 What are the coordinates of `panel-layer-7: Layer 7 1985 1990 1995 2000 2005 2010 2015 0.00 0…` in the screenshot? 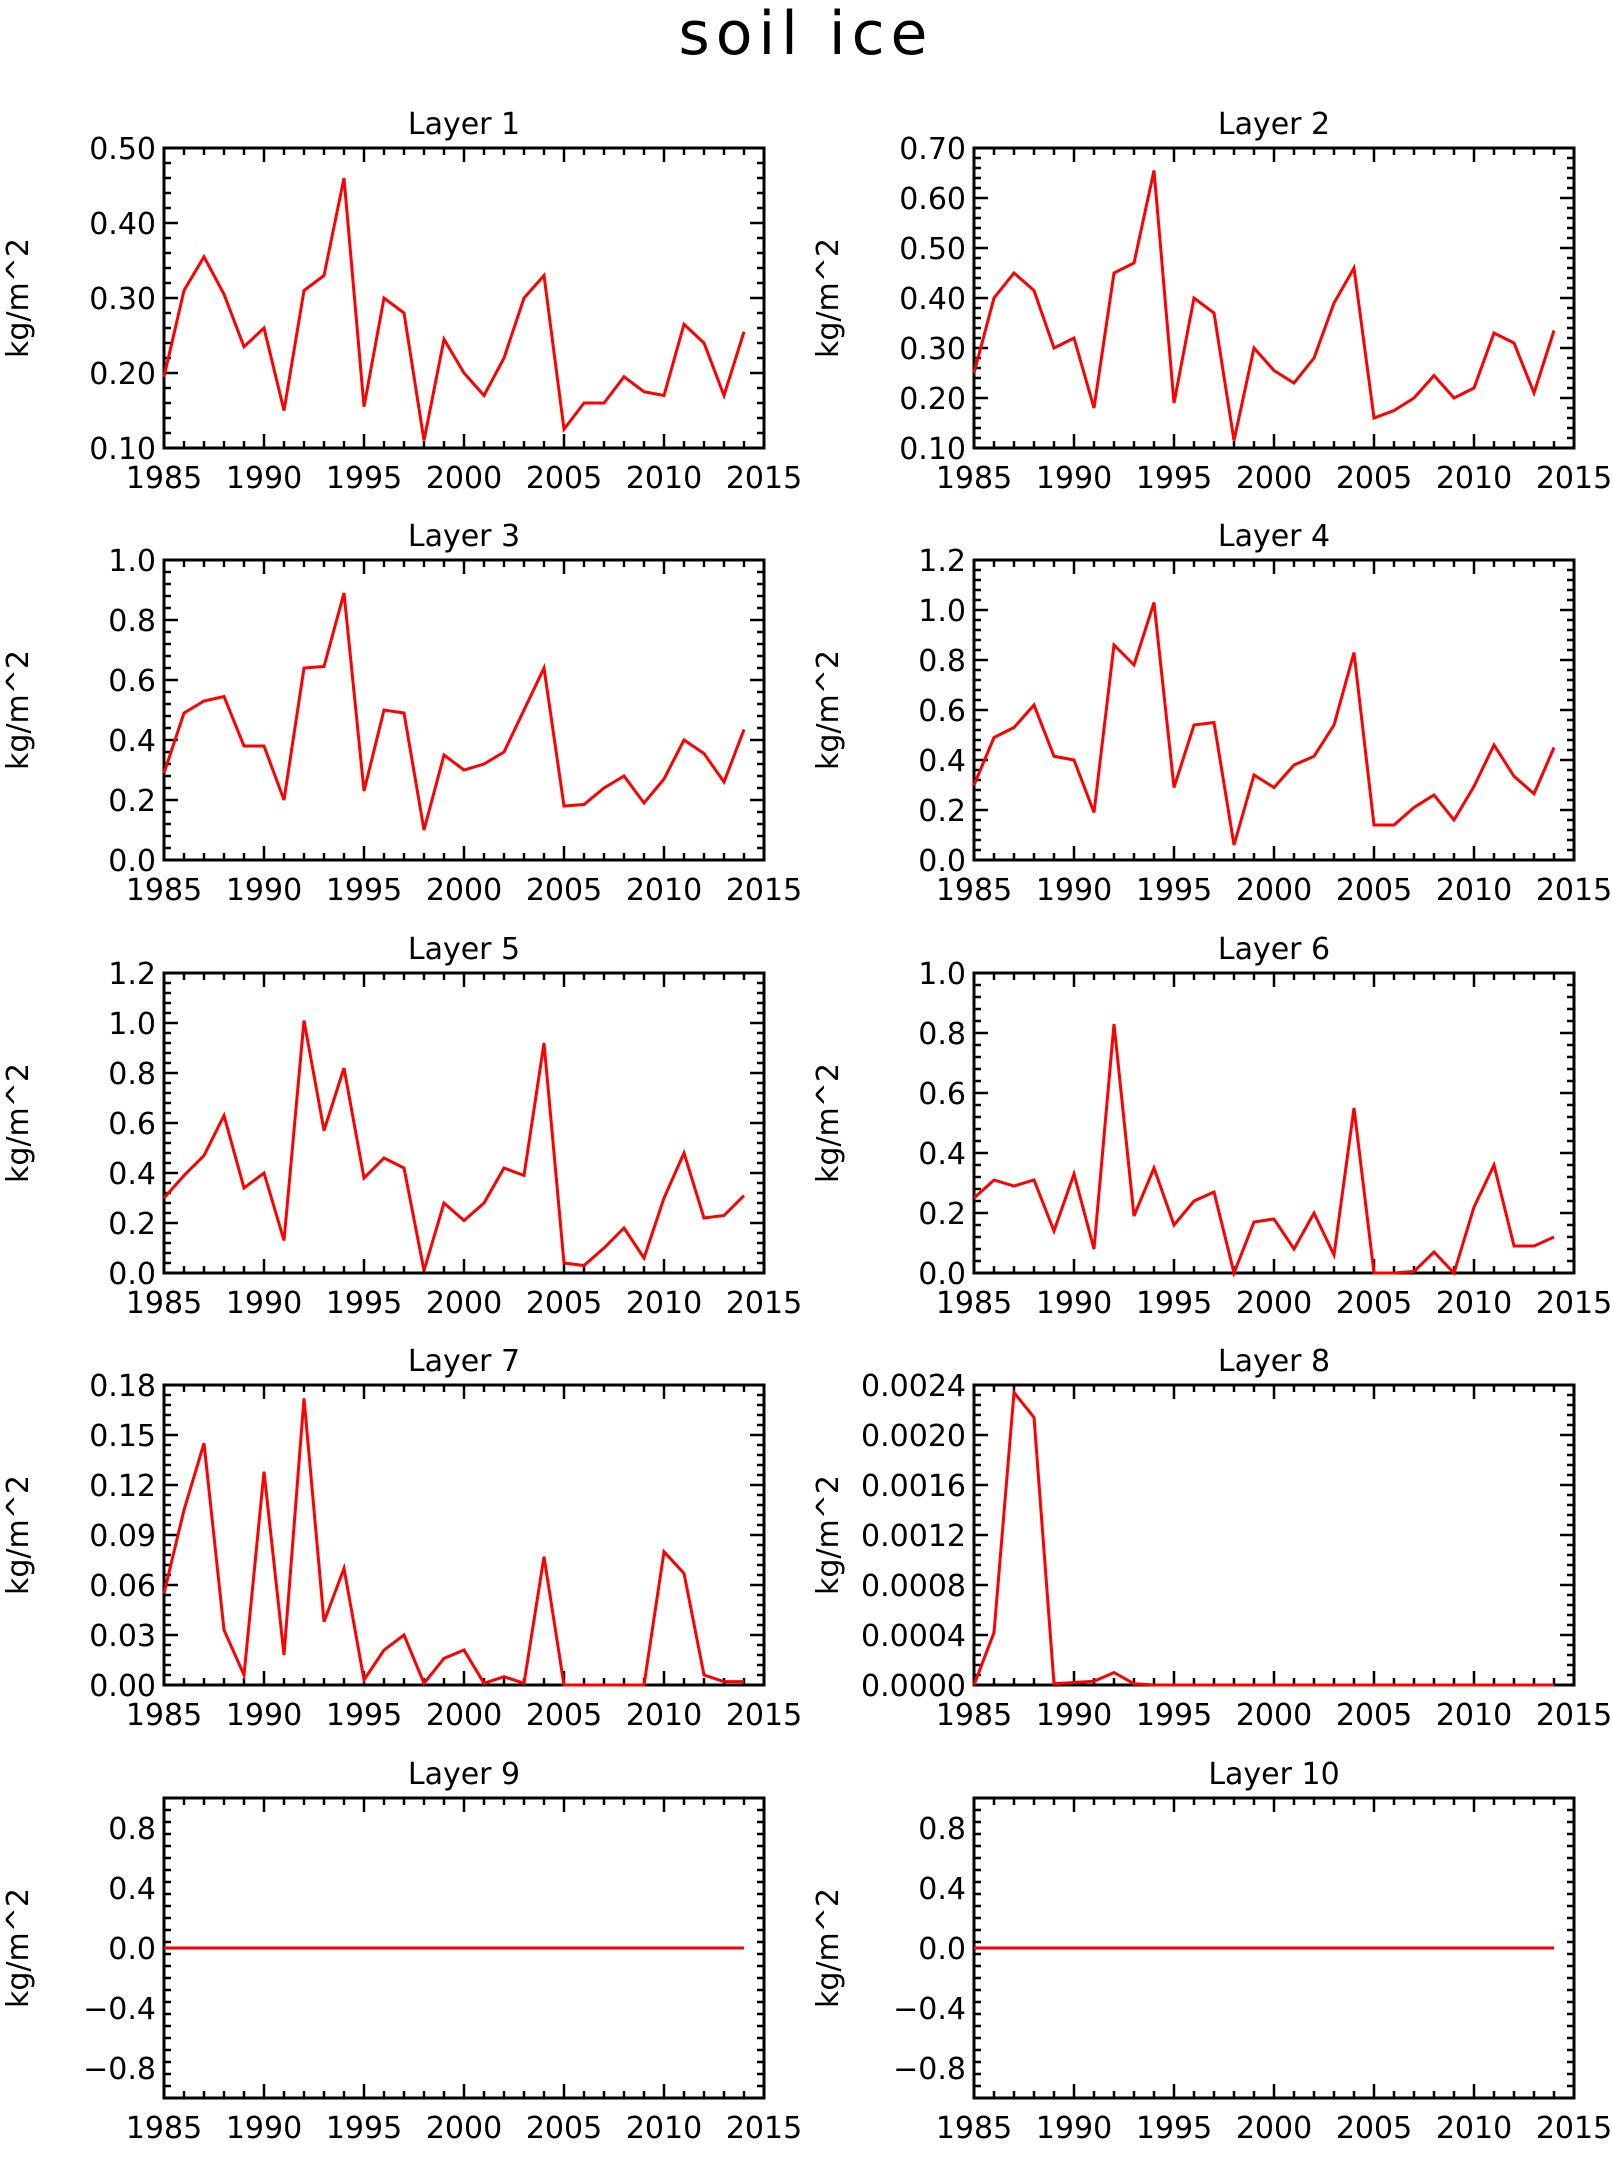 It's located at (401, 1538).